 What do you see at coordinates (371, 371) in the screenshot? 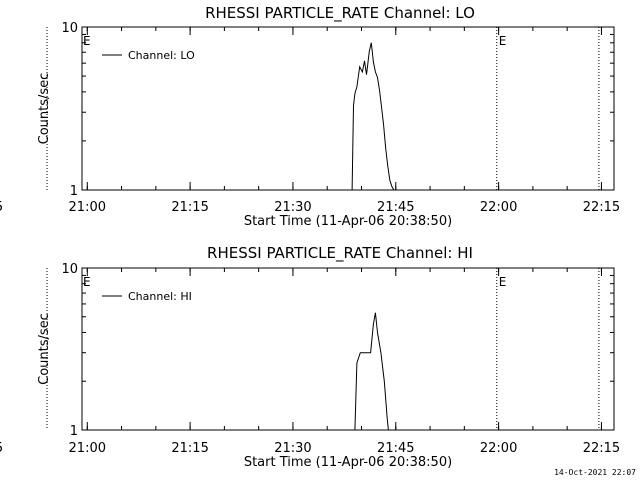
I see `panel-2-series-line` at bounding box center [371, 371].